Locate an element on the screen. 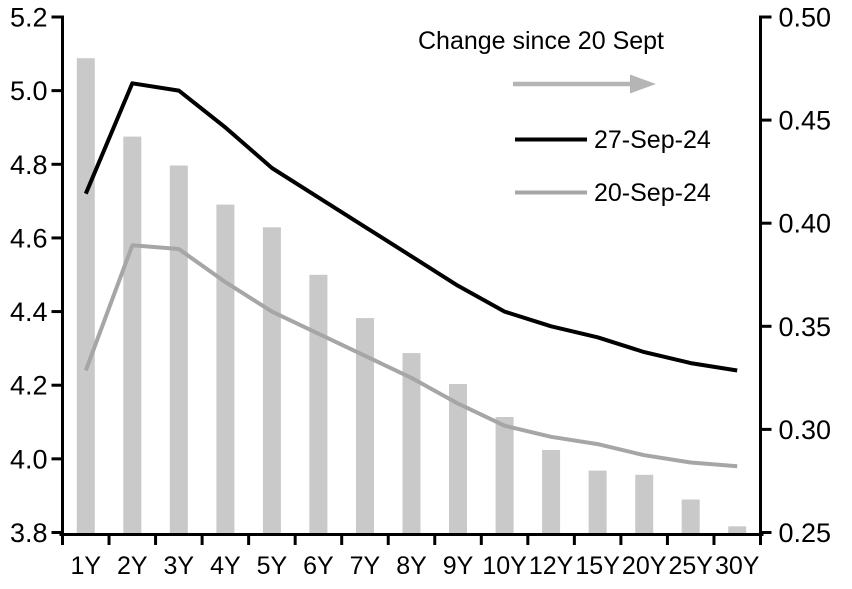 The height and width of the screenshot is (589, 852). bar-5Y is located at coordinates (271, 381).